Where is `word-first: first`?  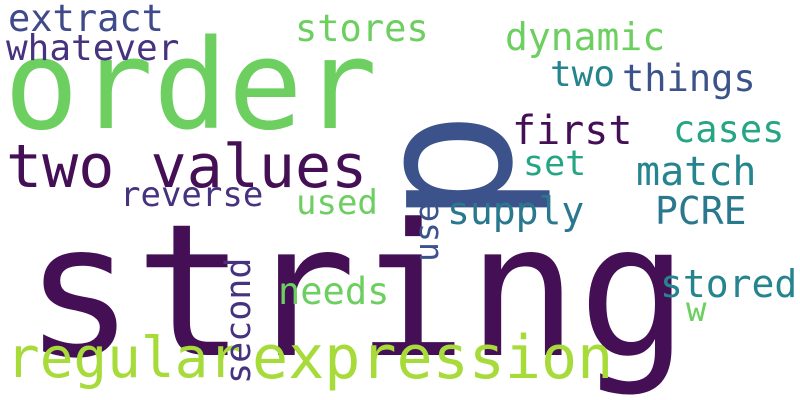 word-first: first is located at coordinates (572, 131).